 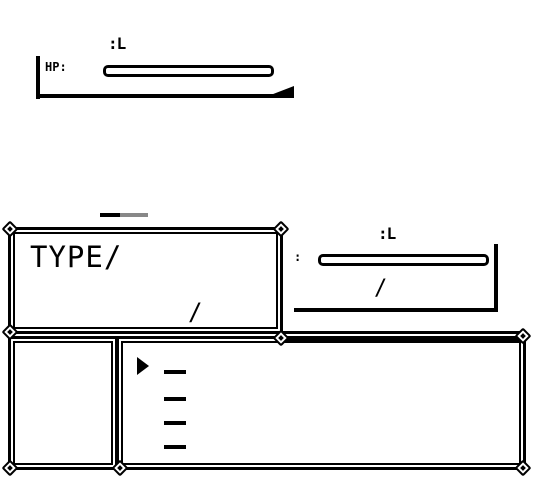 What do you see at coordinates (188, 71) in the screenshot?
I see `enemy-hp-bar` at bounding box center [188, 71].